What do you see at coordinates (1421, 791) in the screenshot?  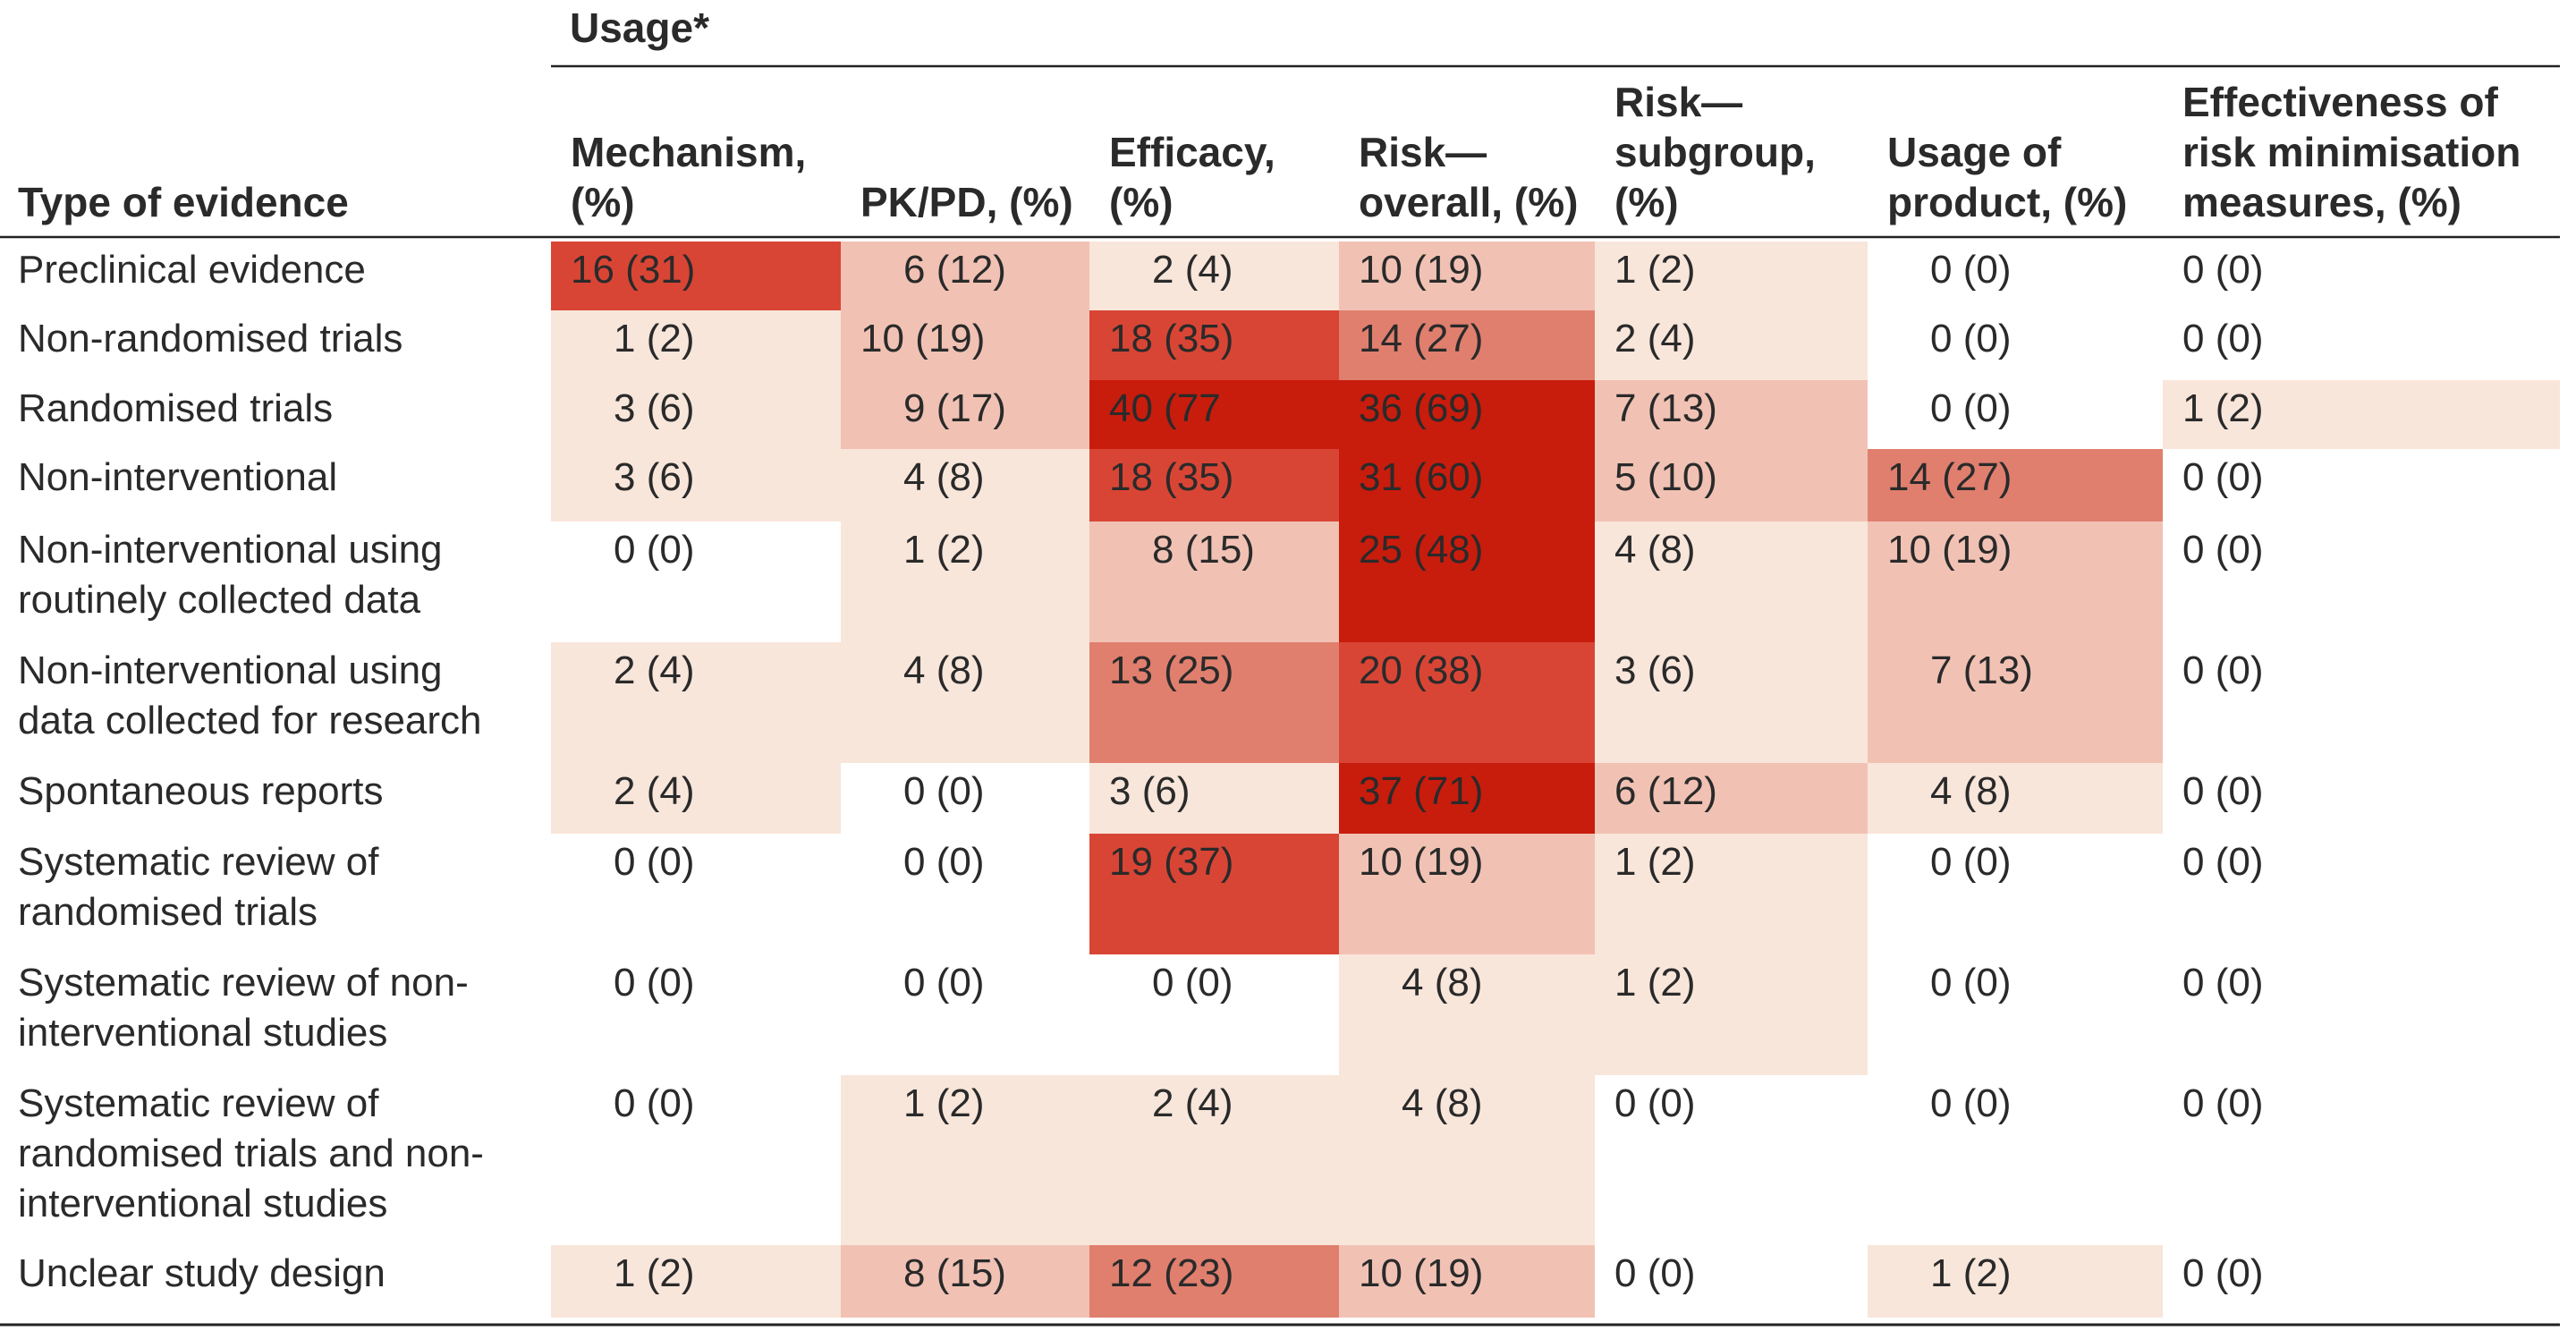 I see `cell-value-label: 37 (71)` at bounding box center [1421, 791].